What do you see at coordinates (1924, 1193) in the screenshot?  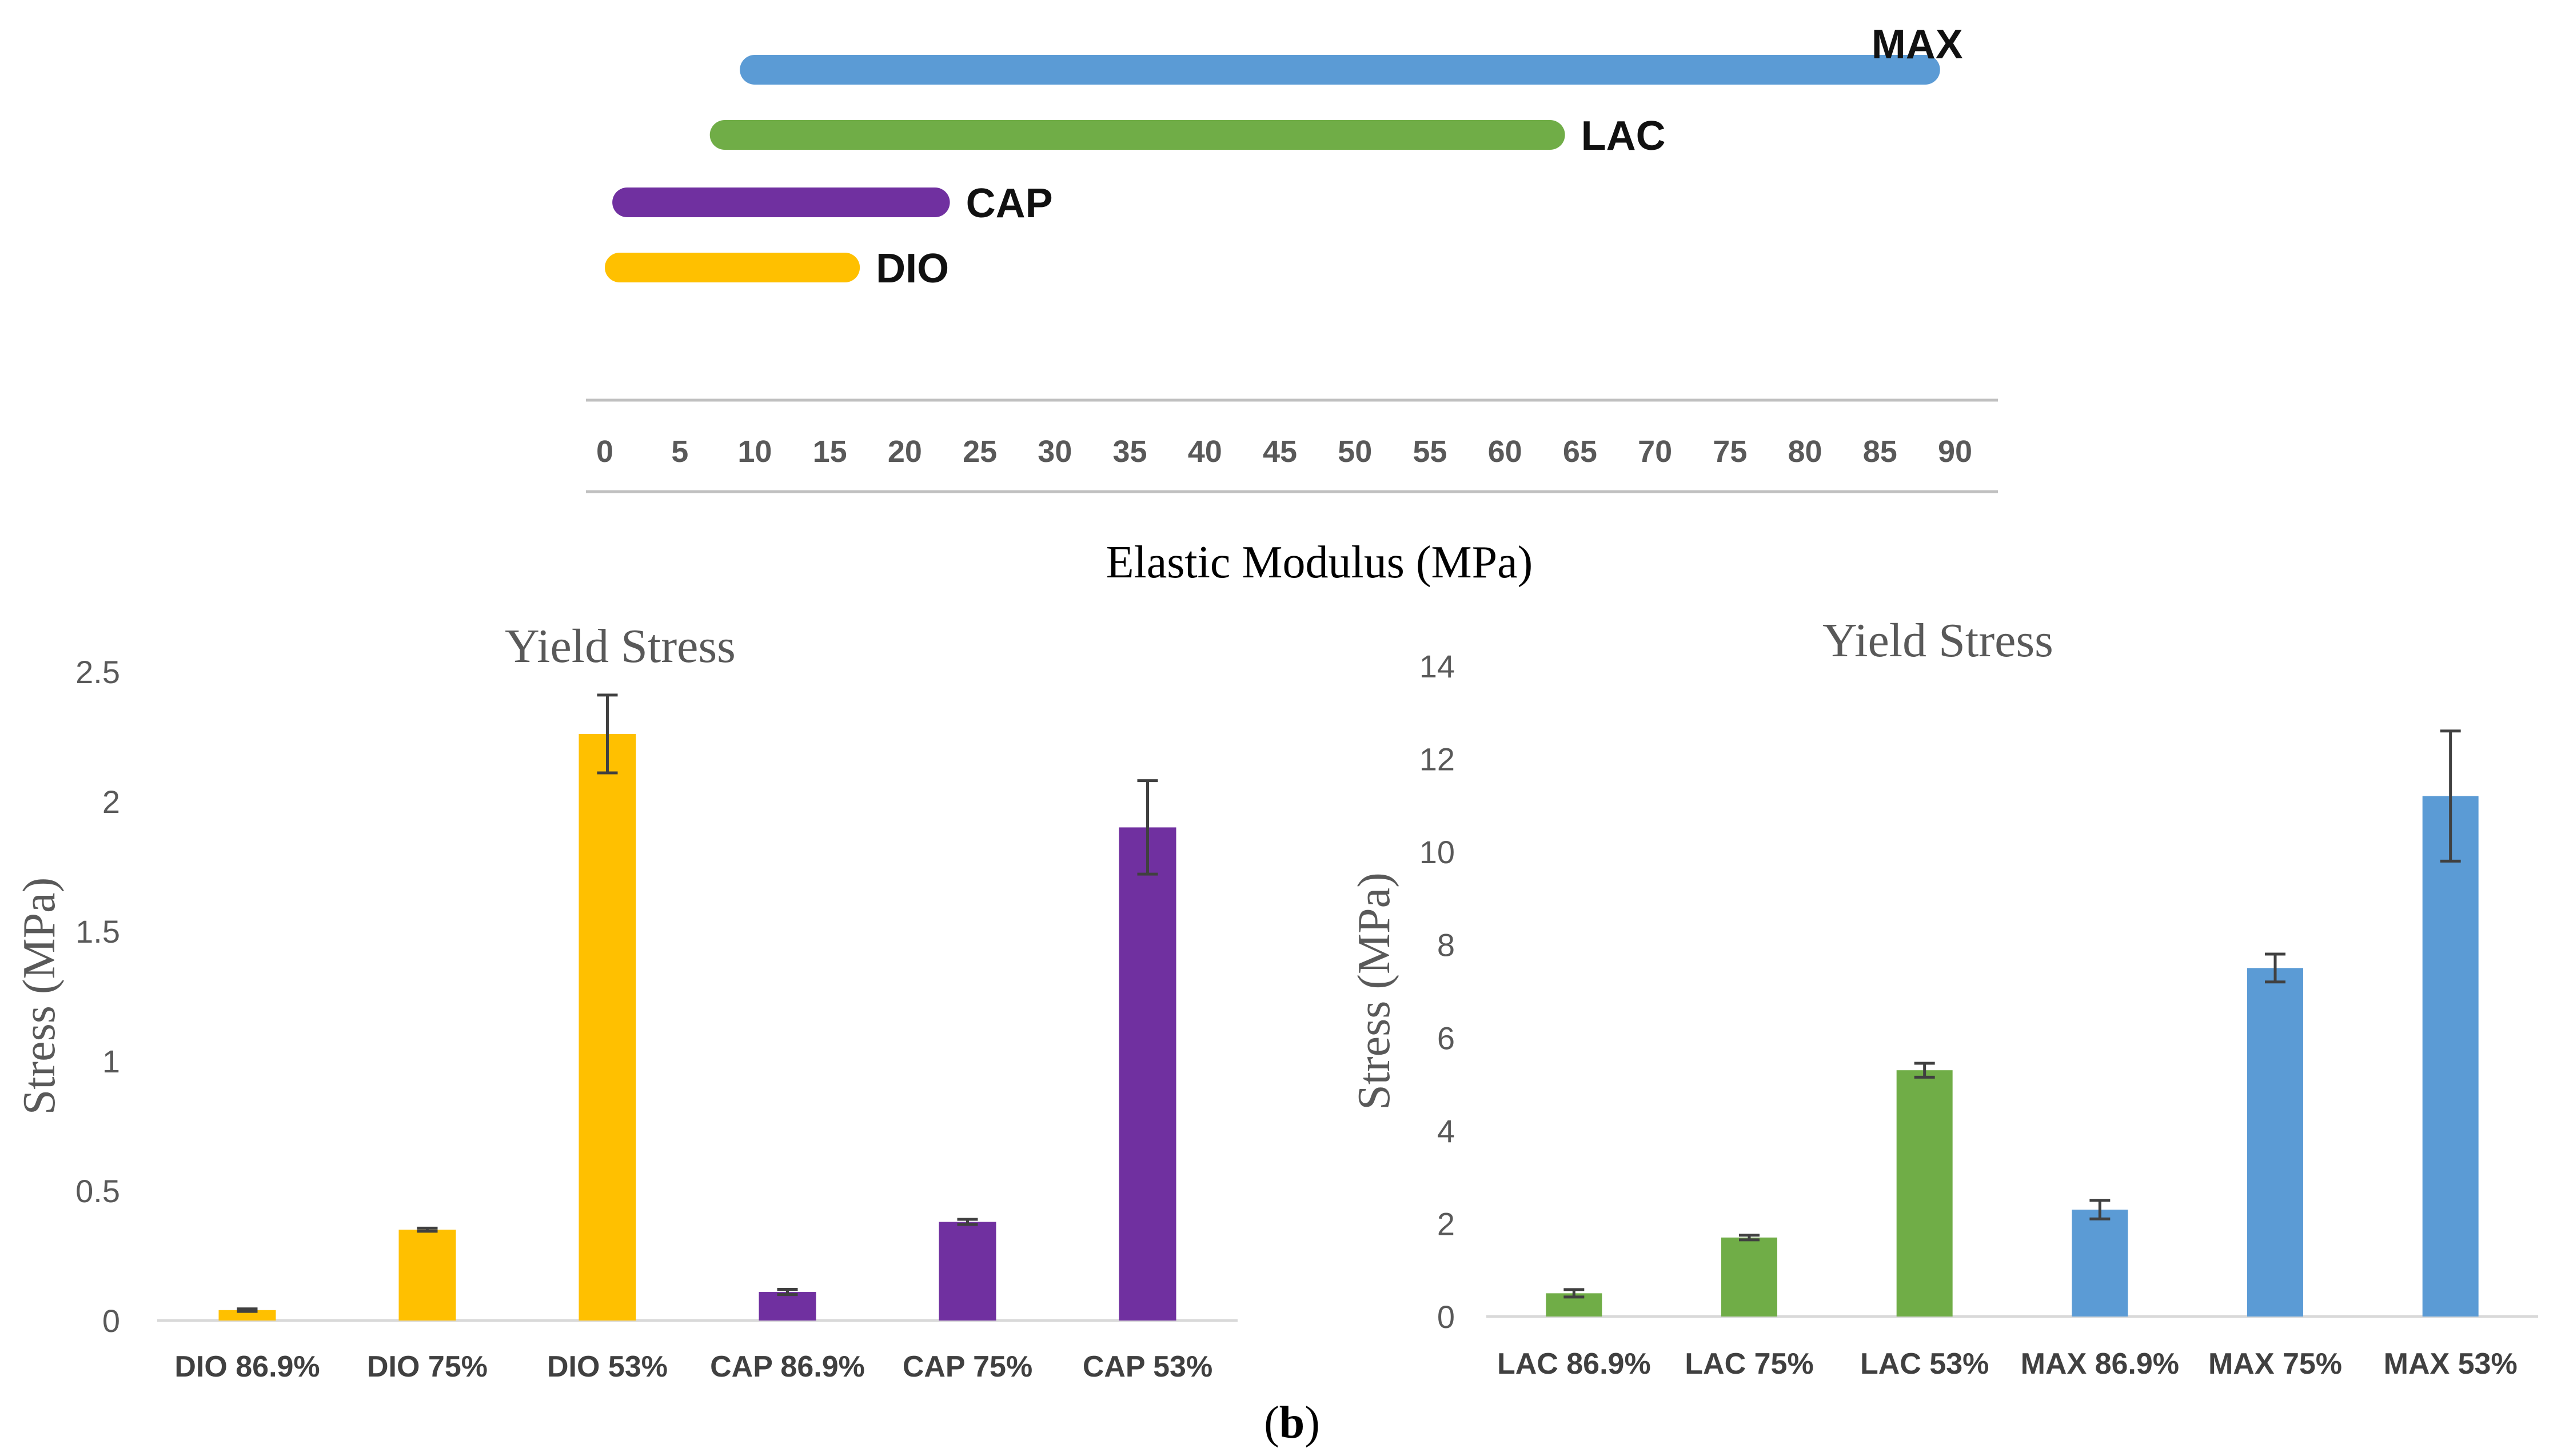 I see `bar-lac-53pct` at bounding box center [1924, 1193].